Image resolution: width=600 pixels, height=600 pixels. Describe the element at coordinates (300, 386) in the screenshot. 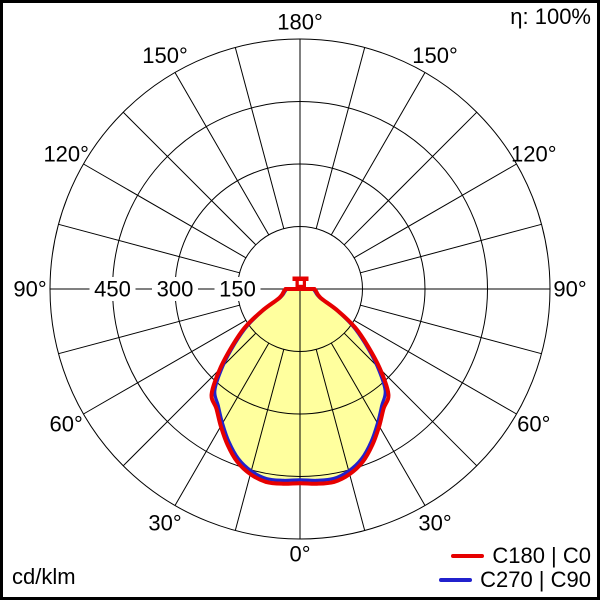

I see `c0-curve` at that location.